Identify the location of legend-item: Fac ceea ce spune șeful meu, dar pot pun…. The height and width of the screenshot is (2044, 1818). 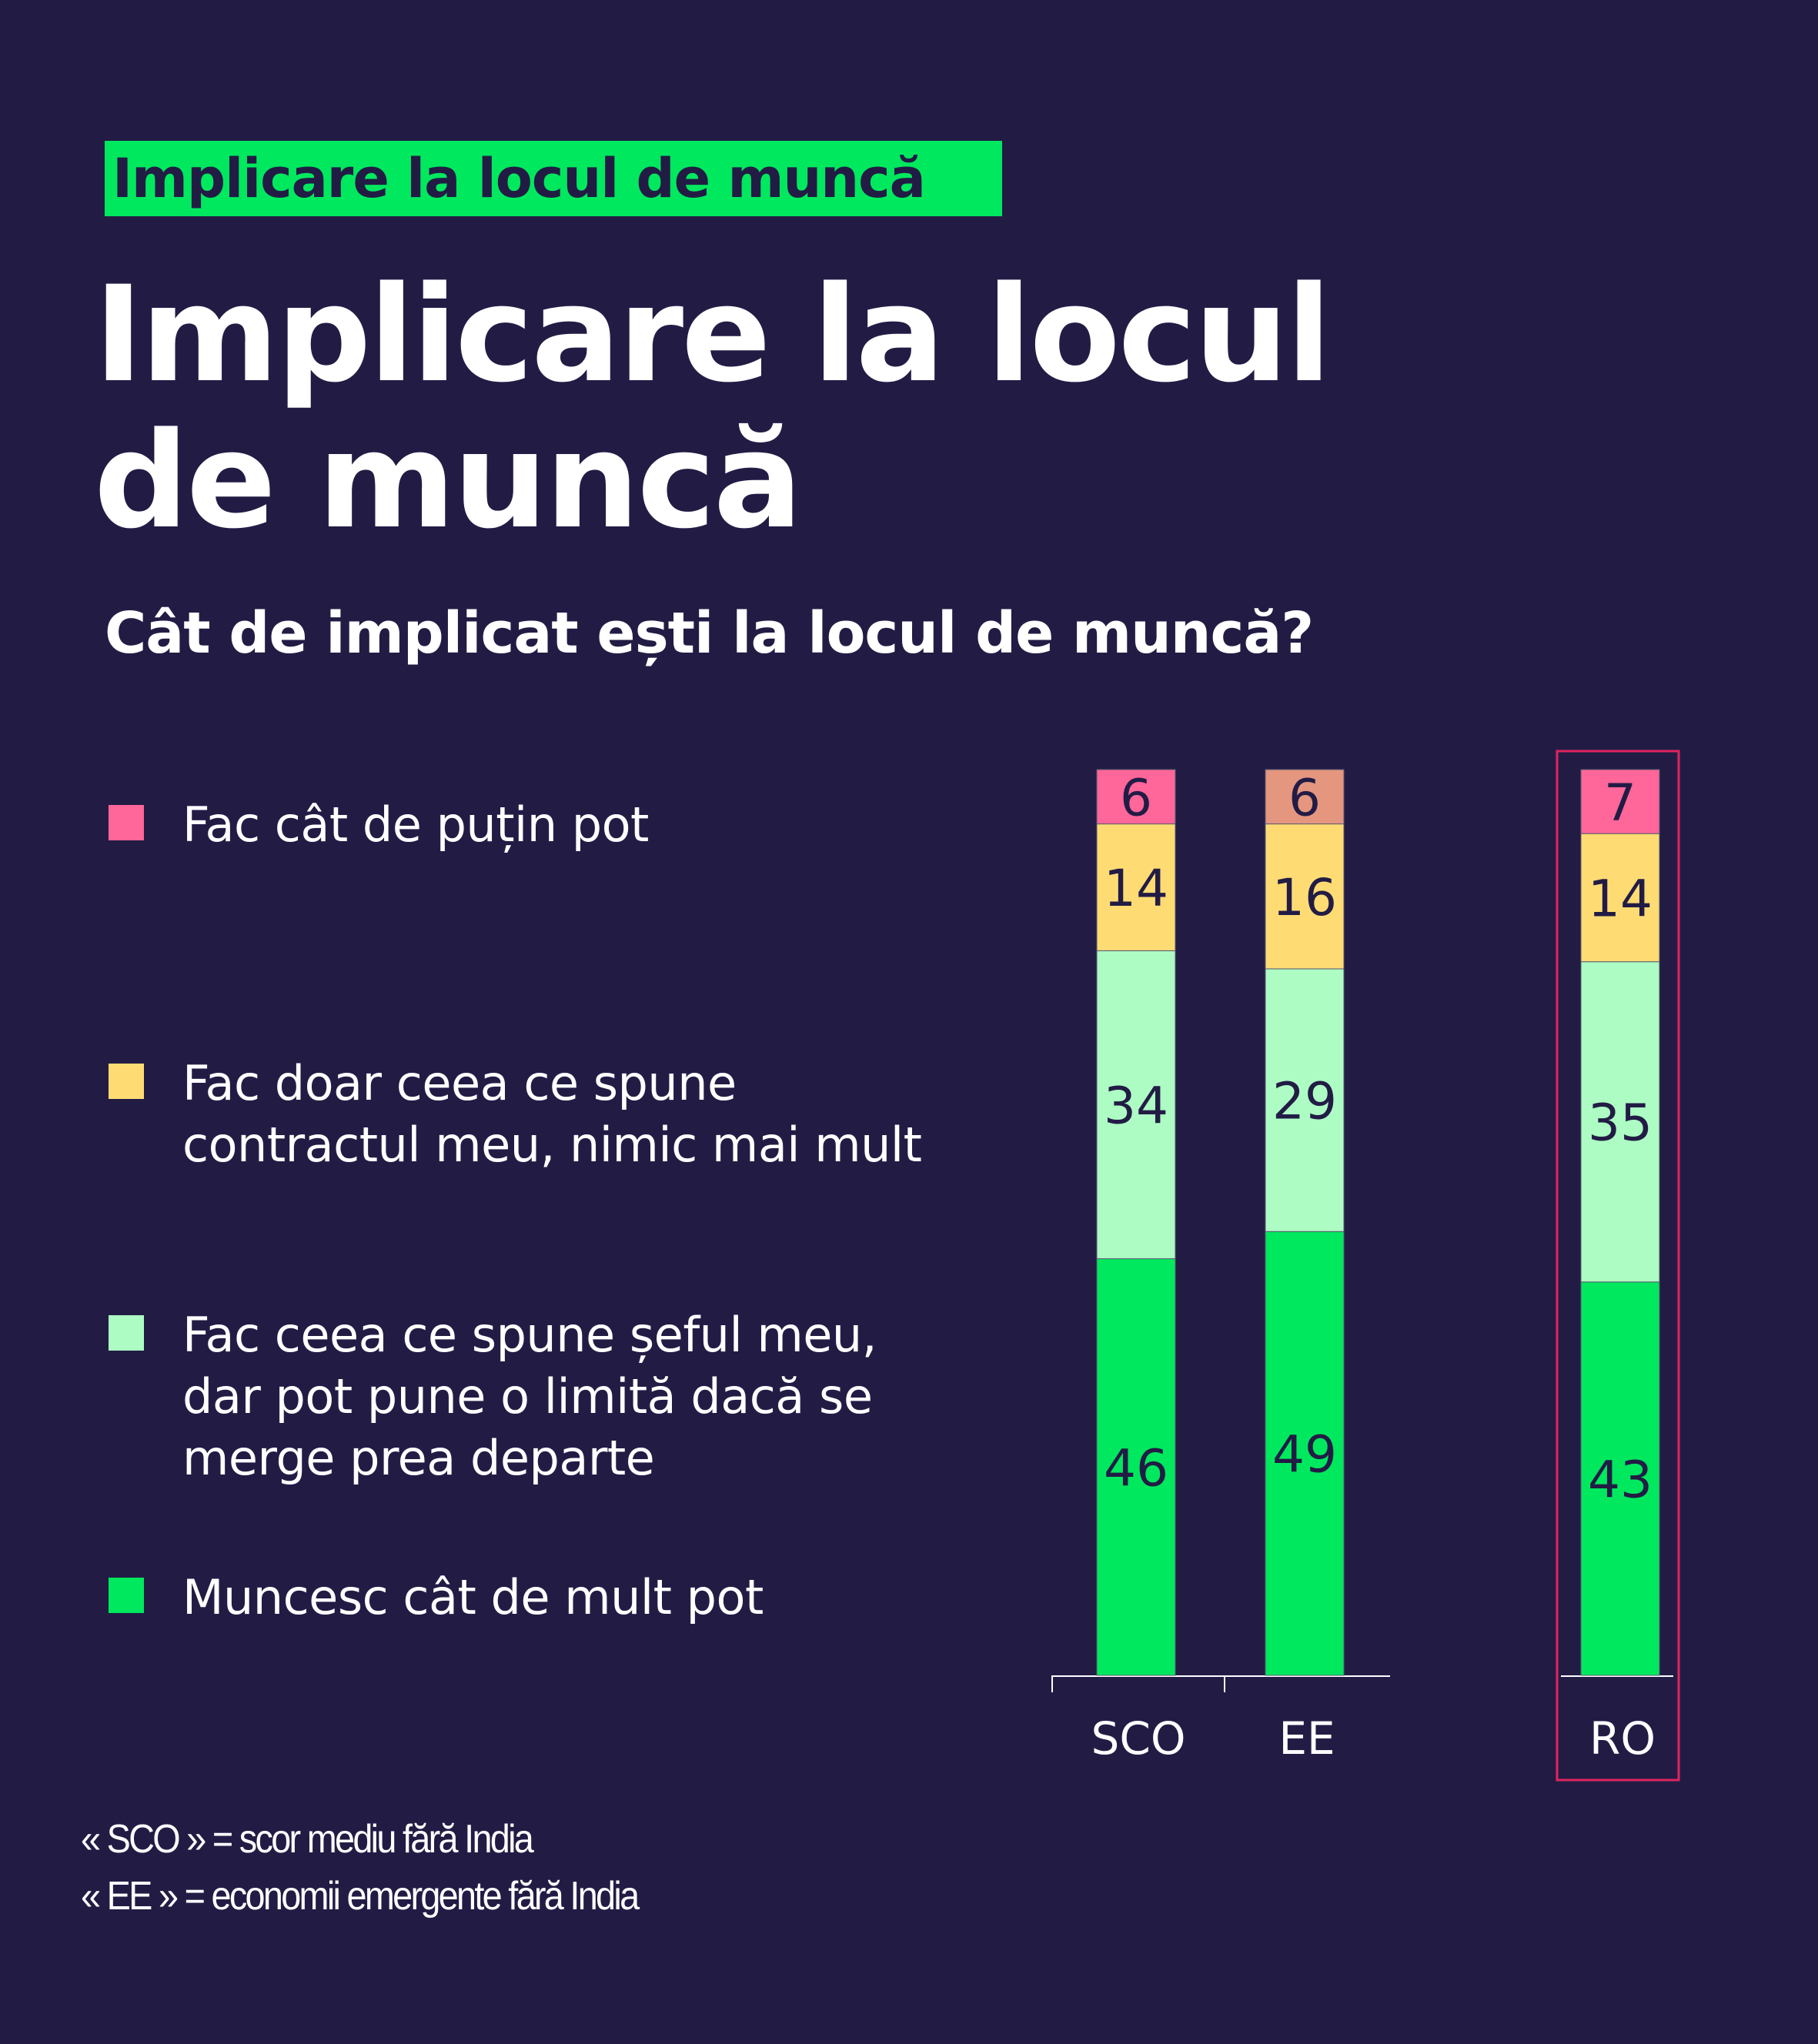
(534, 1396).